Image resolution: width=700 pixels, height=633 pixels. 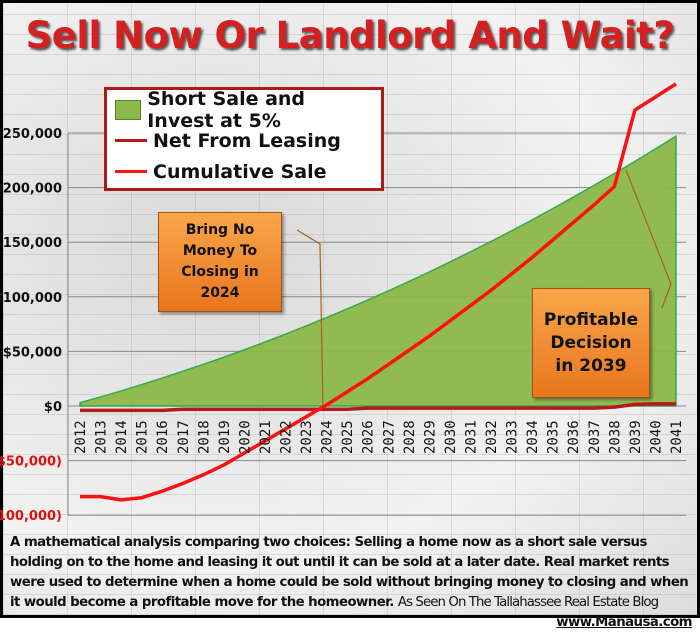 I want to click on x-tick-label: 2023, so click(x=307, y=437).